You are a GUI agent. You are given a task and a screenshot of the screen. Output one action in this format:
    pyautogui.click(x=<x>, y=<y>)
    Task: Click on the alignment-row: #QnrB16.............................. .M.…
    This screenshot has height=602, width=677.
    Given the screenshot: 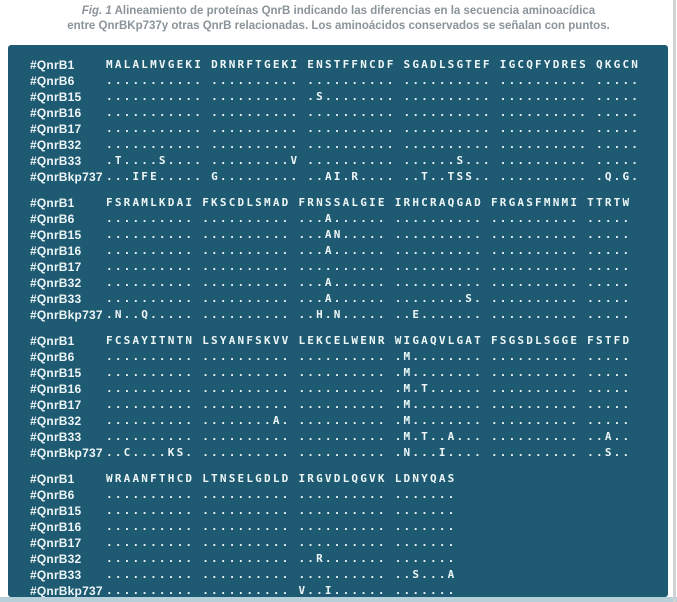 What is the action you would take?
    pyautogui.click(x=349, y=389)
    